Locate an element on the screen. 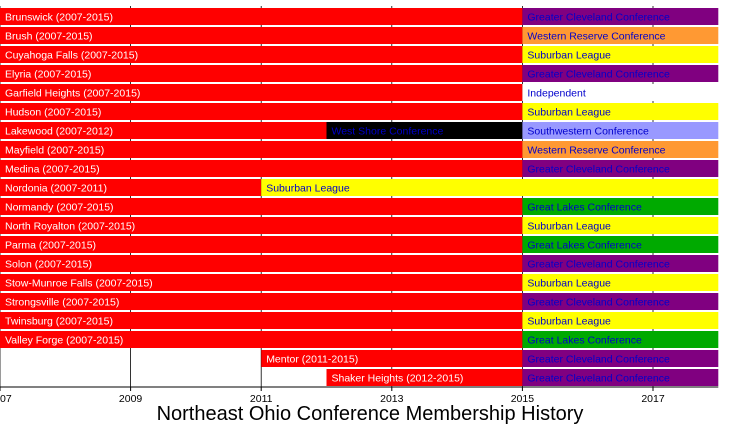  school-label: Cuyahoga Falls (2007-2015) is located at coordinates (71, 56).